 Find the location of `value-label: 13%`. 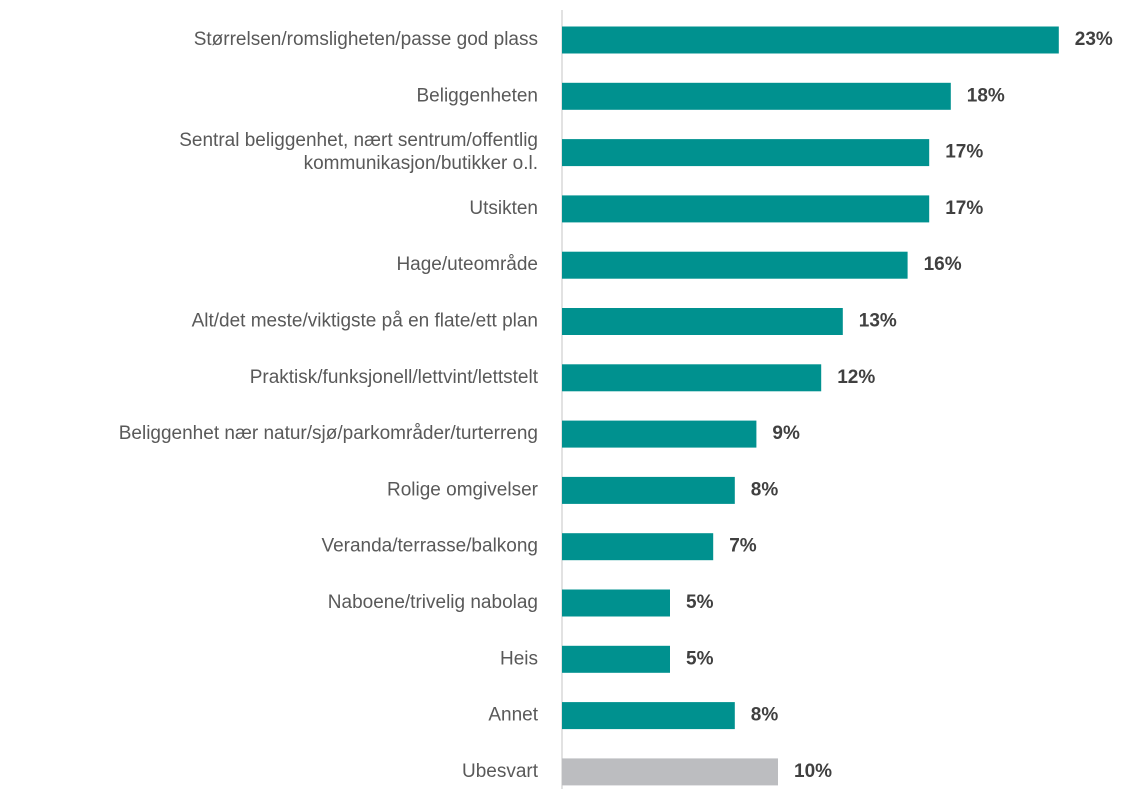

value-label: 13% is located at coordinates (878, 321).